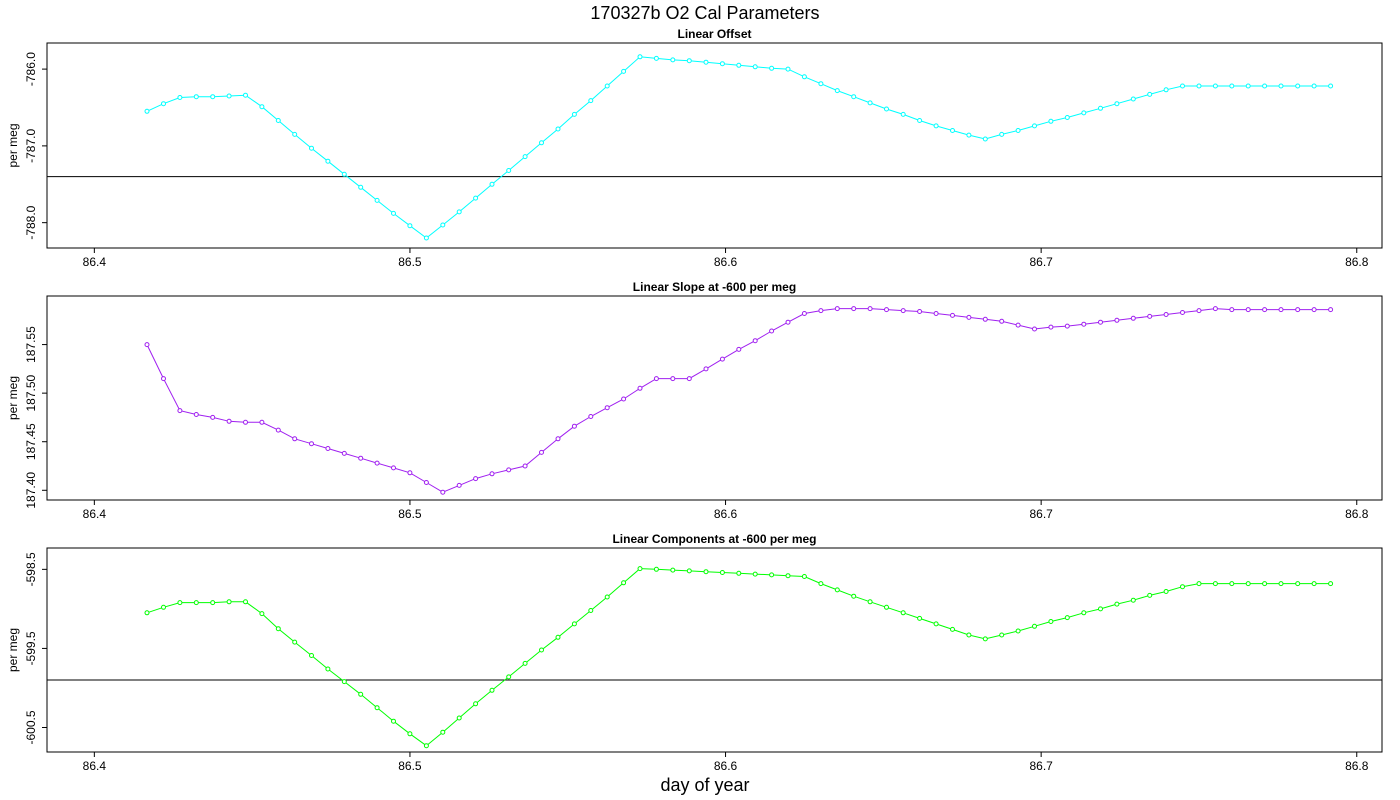 This screenshot has width=1400, height=800. I want to click on y-tick-label: -788.0, so click(31, 222).